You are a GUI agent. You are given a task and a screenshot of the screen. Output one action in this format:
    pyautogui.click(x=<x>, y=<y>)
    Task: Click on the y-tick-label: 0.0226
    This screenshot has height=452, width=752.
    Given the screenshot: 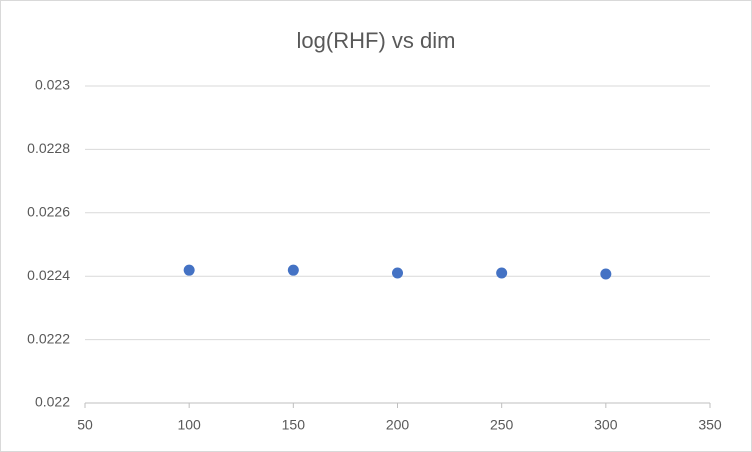 What is the action you would take?
    pyautogui.click(x=48, y=212)
    